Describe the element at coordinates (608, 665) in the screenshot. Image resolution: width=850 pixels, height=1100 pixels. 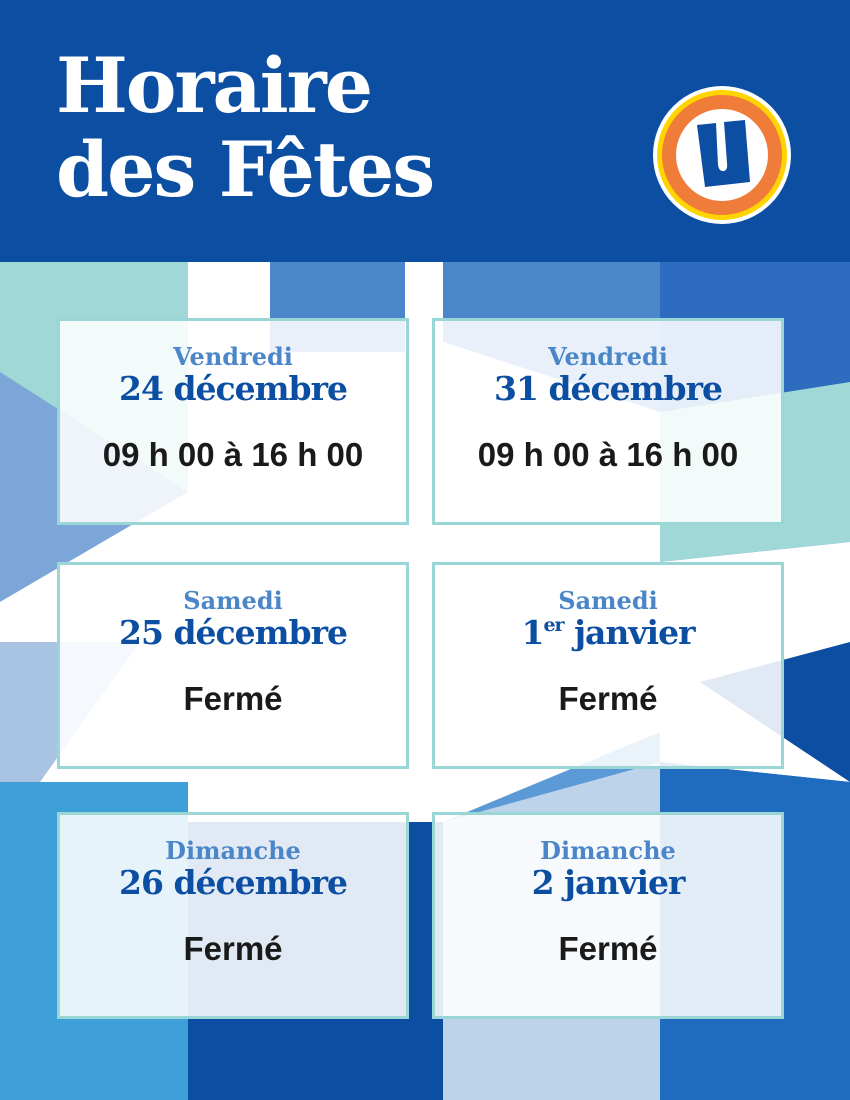
I see `schedule-card: Samedi 1er janvier Fermé` at that location.